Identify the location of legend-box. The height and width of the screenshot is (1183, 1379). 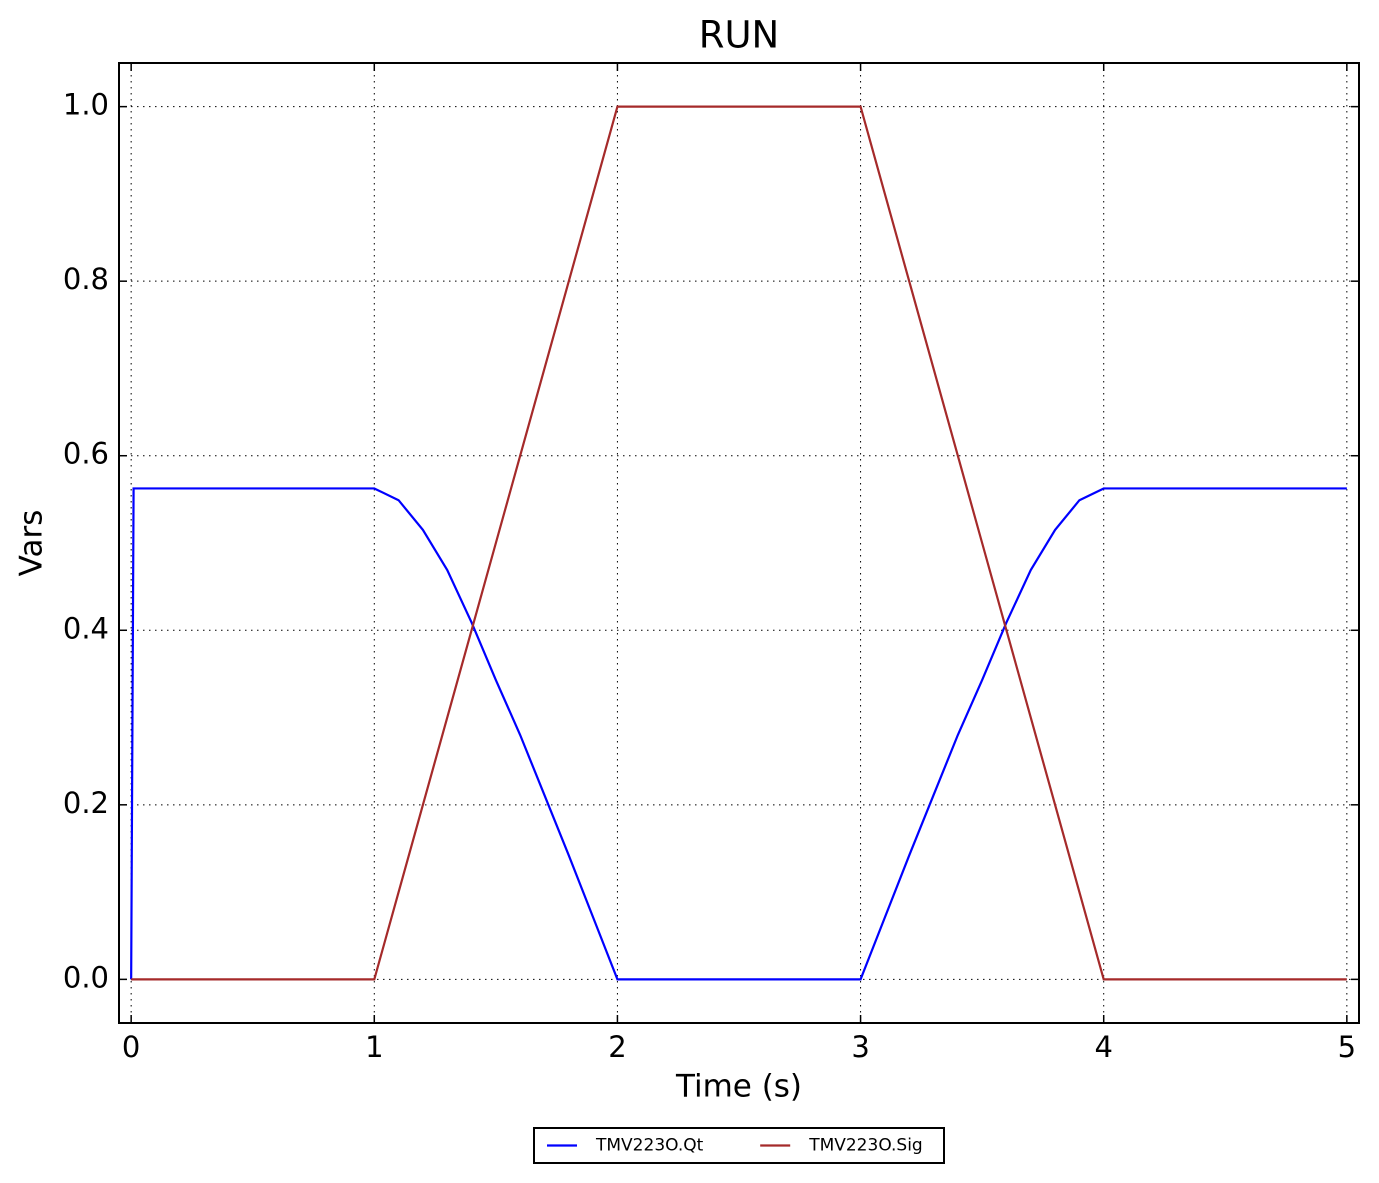
(739, 1145).